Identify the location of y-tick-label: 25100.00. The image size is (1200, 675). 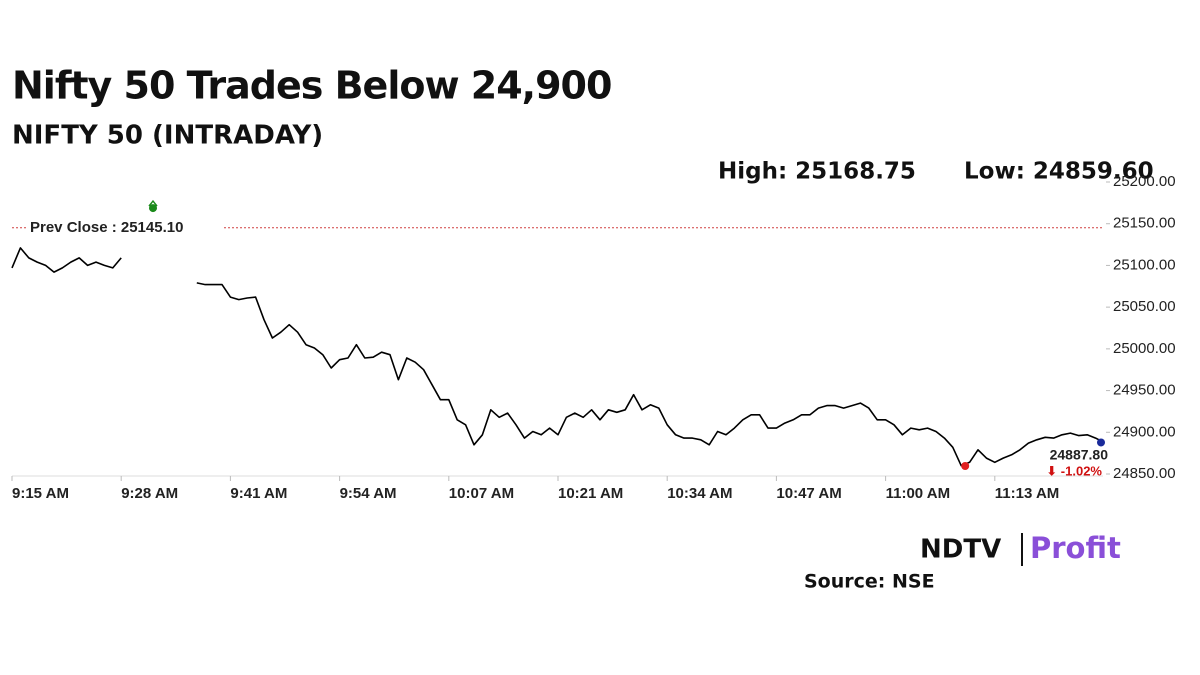
(1144, 264).